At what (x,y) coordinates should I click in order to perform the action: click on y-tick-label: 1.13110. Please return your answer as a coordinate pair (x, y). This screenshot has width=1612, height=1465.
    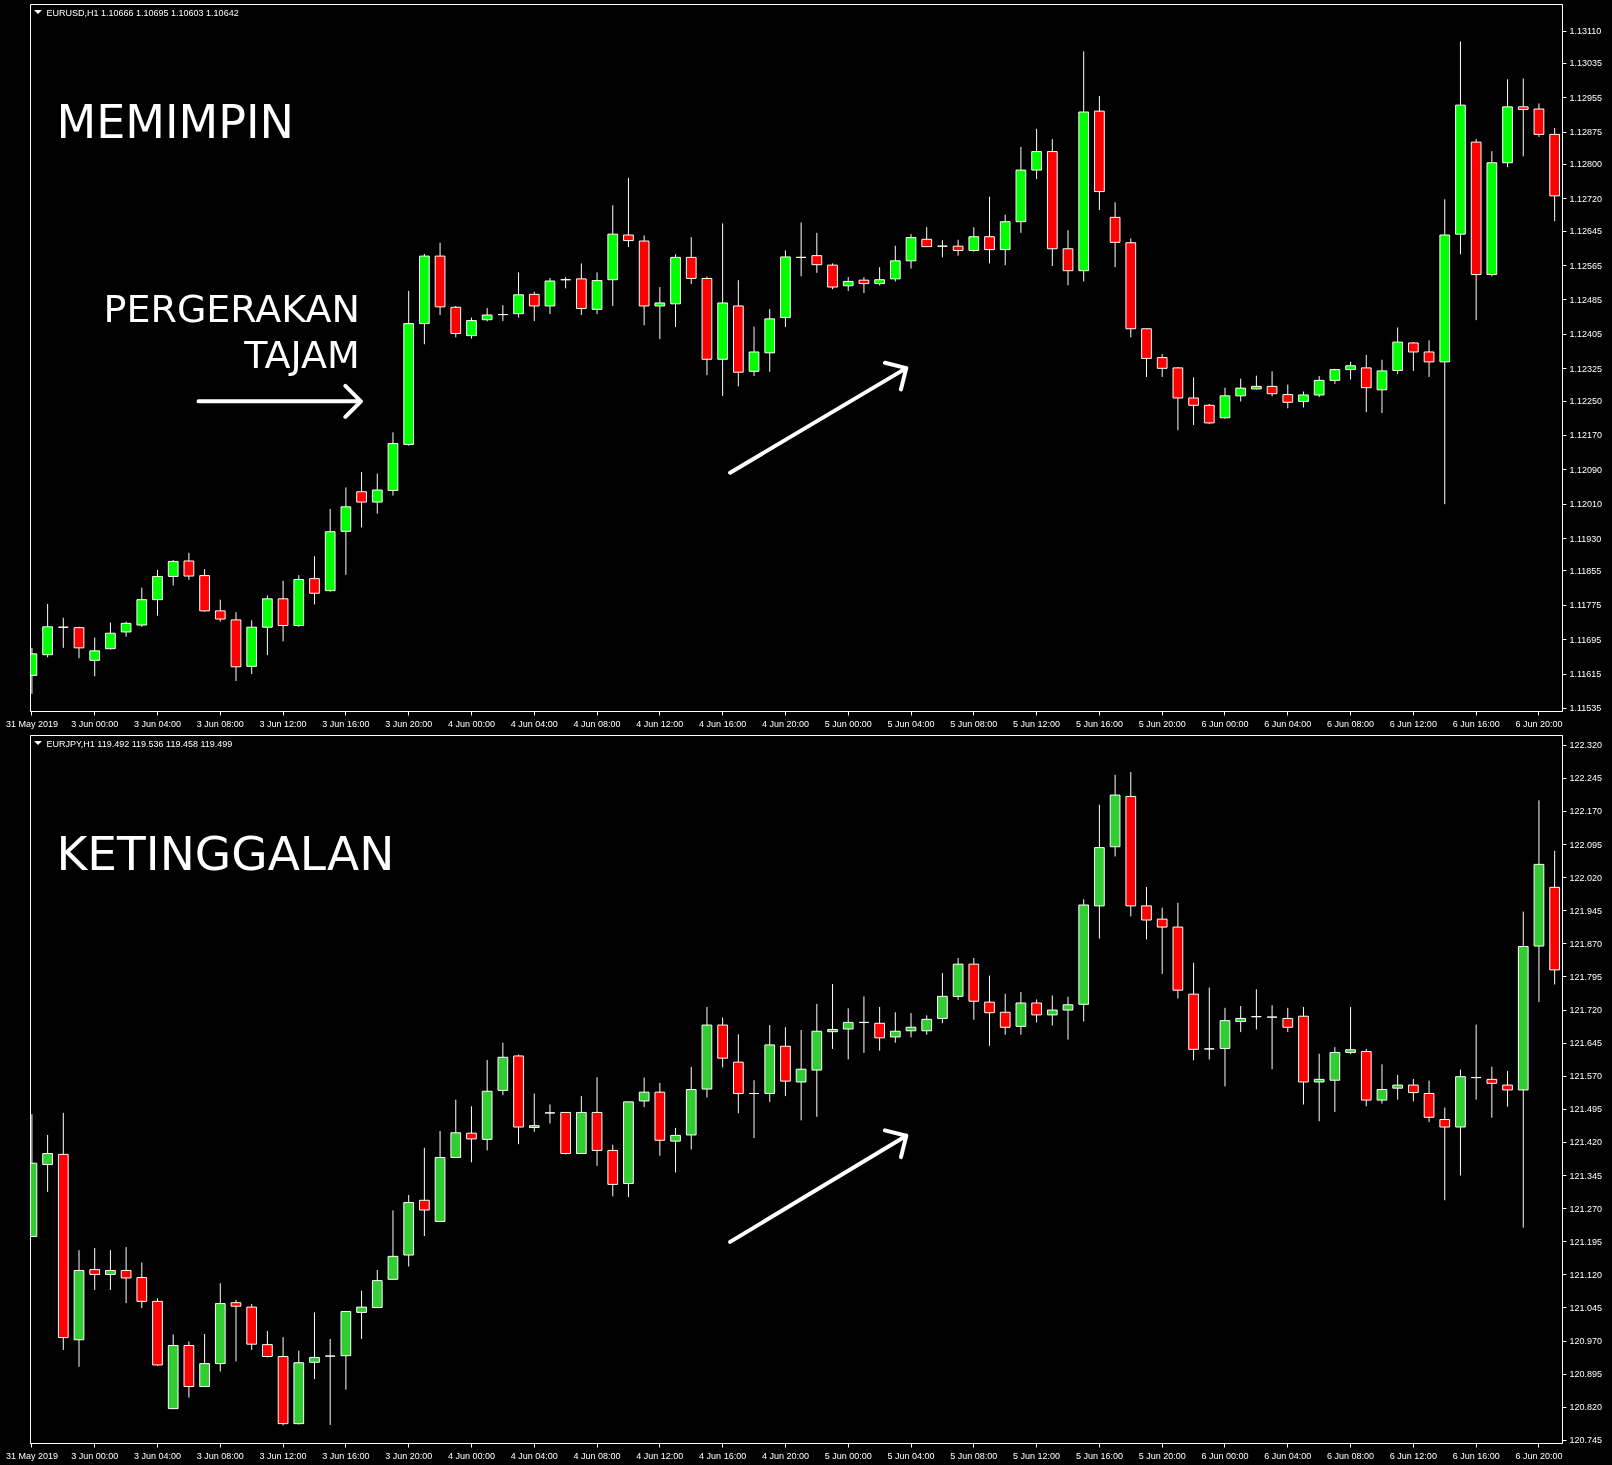
    Looking at the image, I should click on (1585, 31).